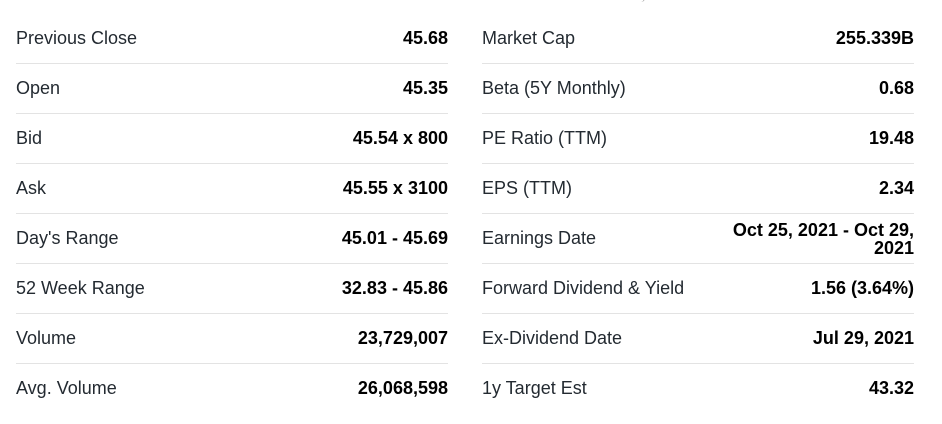 This screenshot has width=942, height=424. I want to click on row-1y-target-est: 1y Target Est 43.32, so click(698, 388).